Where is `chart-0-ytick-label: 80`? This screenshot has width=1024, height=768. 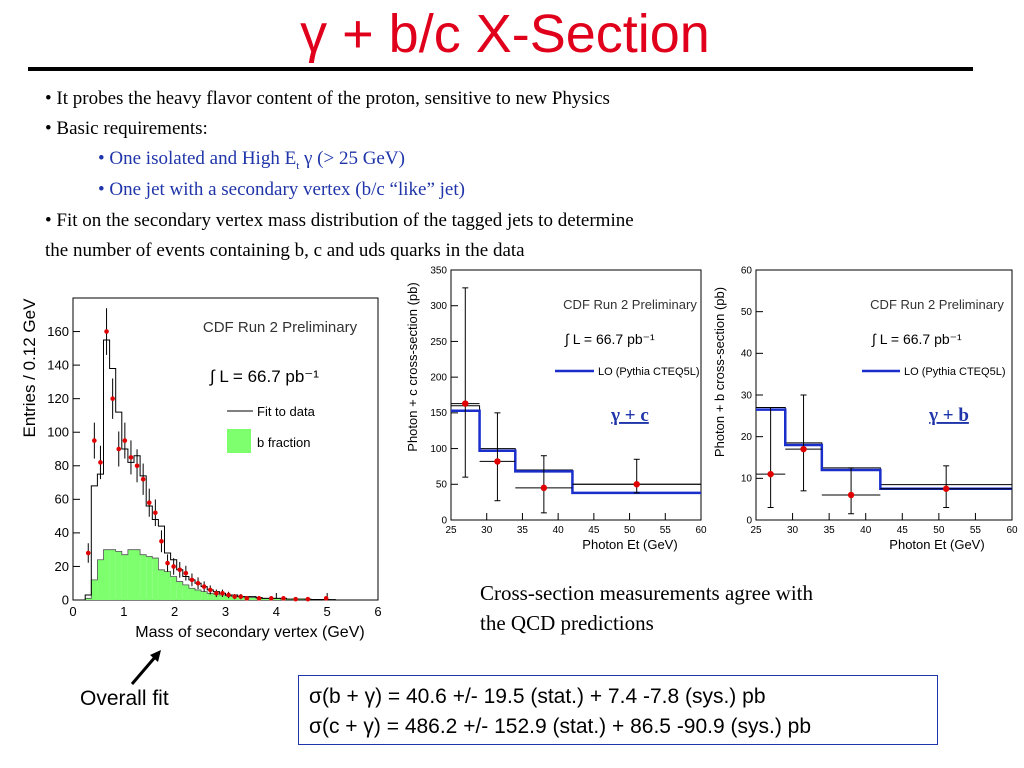 chart-0-ytick-label: 80 is located at coordinates (62, 465).